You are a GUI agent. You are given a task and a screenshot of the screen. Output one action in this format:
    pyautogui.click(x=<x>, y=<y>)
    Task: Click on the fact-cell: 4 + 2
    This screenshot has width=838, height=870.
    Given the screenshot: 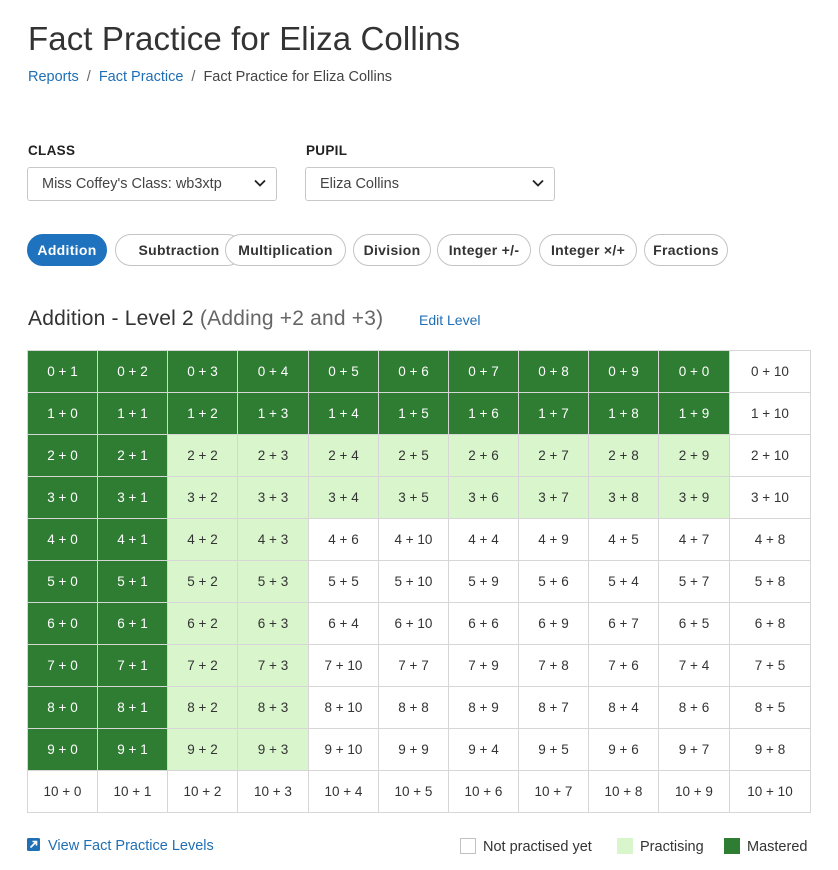 What is the action you would take?
    pyautogui.click(x=203, y=540)
    